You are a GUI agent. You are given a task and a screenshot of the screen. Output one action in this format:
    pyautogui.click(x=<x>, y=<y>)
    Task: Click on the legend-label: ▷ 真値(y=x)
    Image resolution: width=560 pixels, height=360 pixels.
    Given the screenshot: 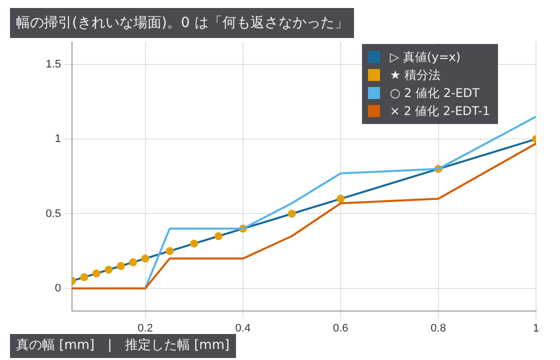 What is the action you would take?
    pyautogui.click(x=425, y=57)
    